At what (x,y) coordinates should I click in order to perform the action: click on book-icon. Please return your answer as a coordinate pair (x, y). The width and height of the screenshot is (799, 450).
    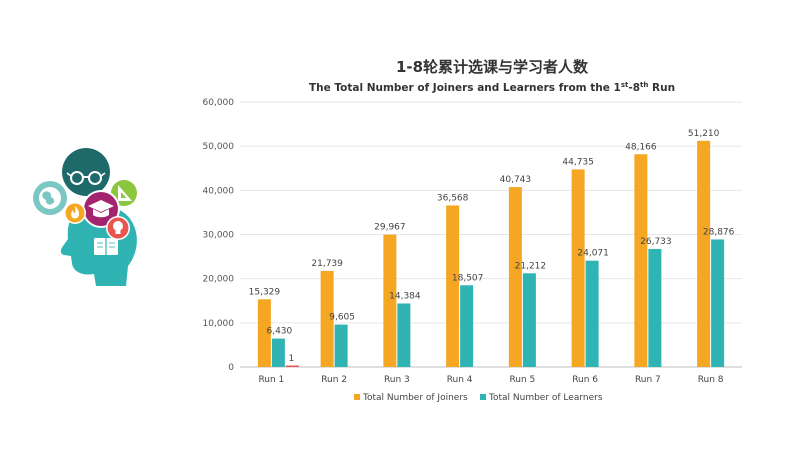
    Looking at the image, I should click on (106, 246).